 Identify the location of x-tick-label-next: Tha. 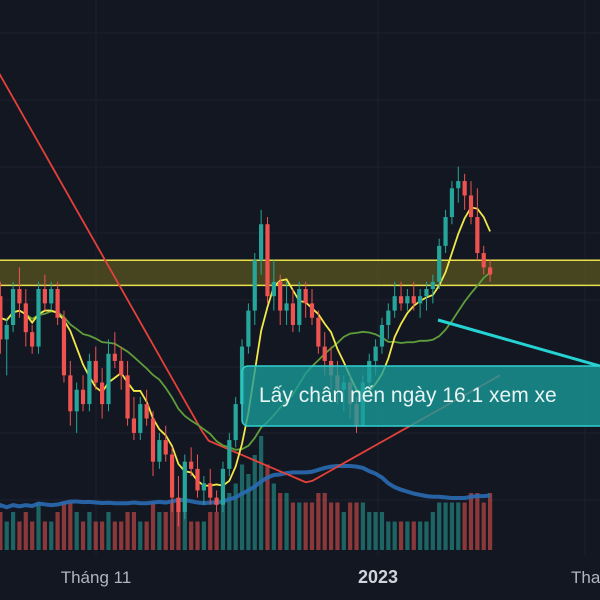
(585, 577).